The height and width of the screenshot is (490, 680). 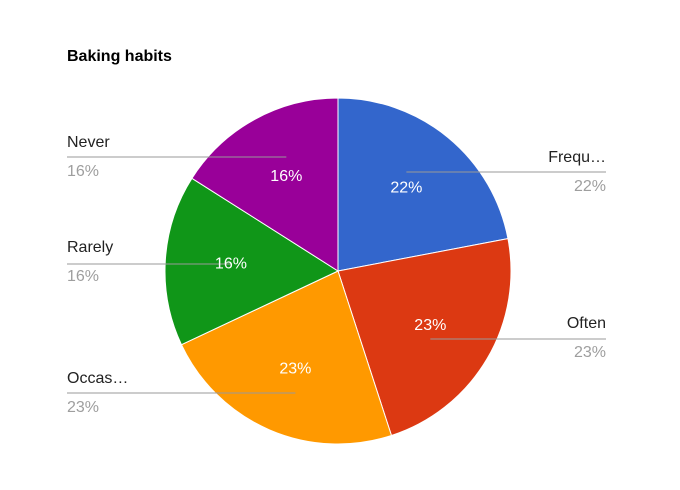 What do you see at coordinates (586, 323) in the screenshot?
I see `legend-label: Often` at bounding box center [586, 323].